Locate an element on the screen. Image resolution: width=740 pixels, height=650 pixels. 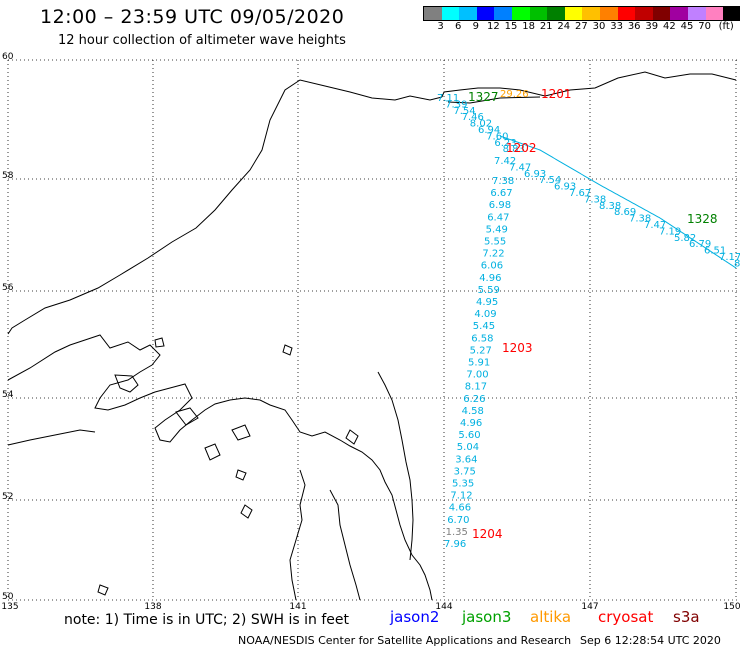
wave-height-value: 5.91 is located at coordinates (479, 363).